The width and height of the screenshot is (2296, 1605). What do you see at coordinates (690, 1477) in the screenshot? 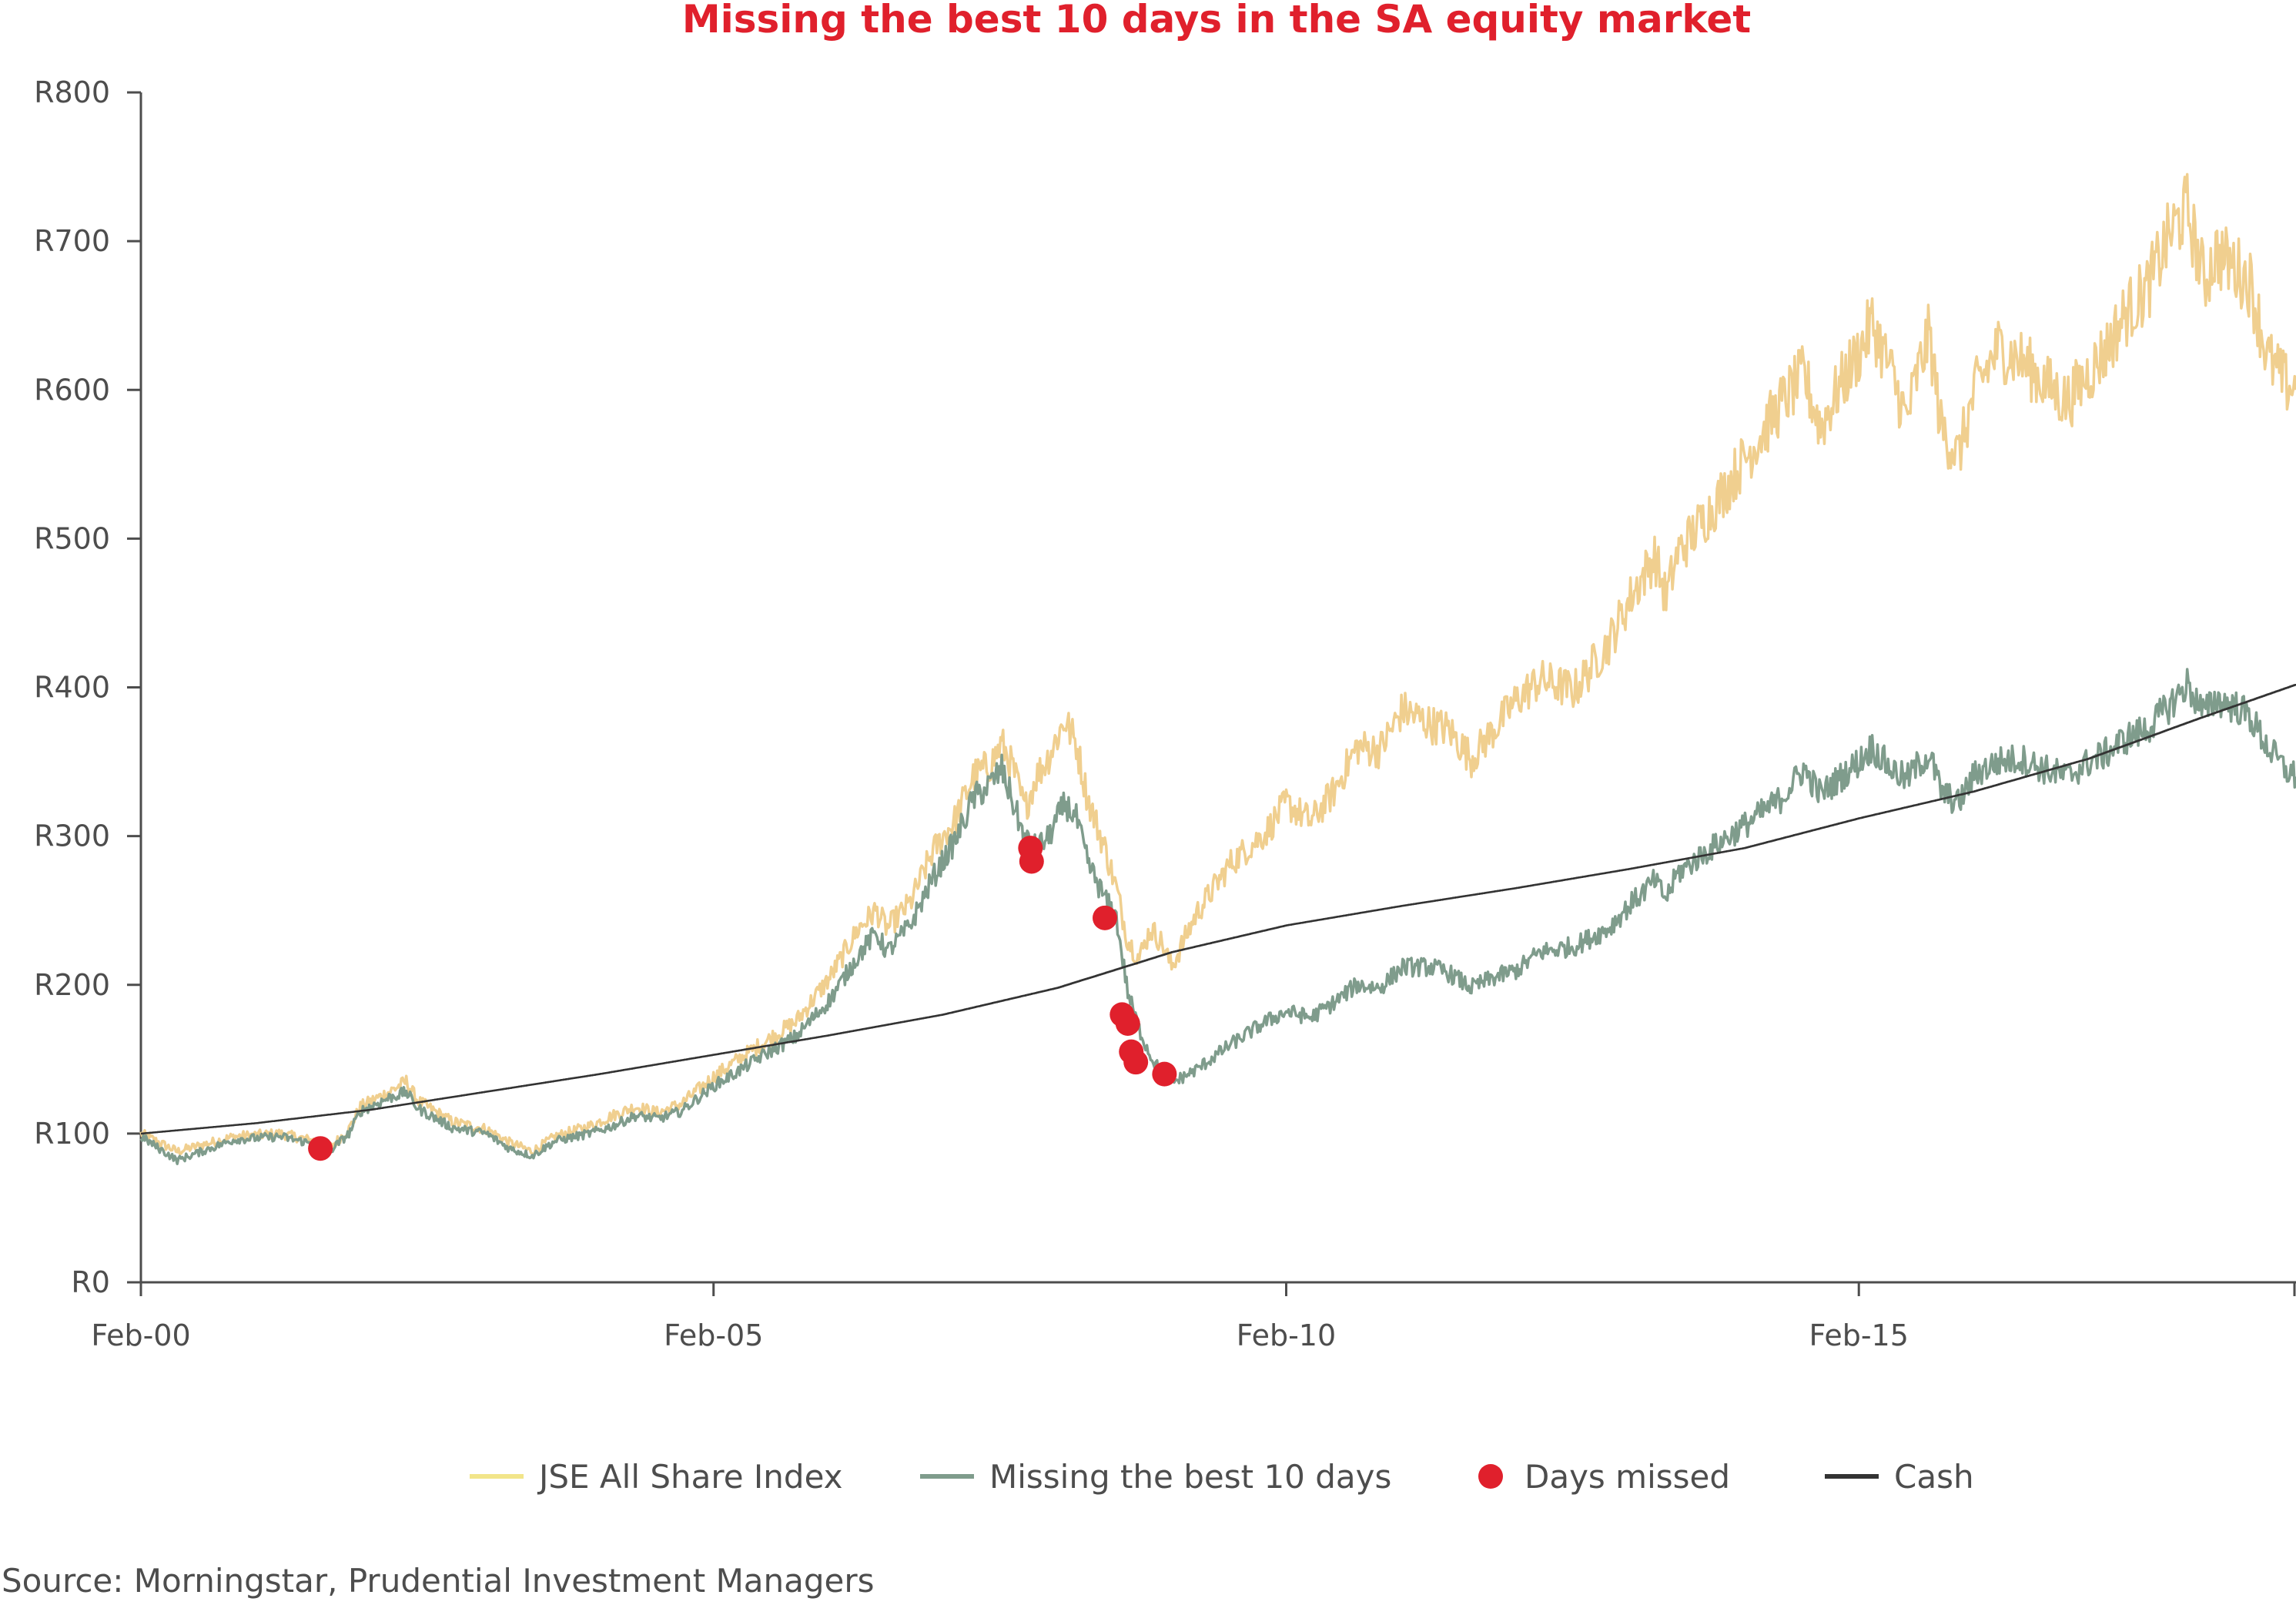
I see `legend-label: JSE All Share Index` at bounding box center [690, 1477].